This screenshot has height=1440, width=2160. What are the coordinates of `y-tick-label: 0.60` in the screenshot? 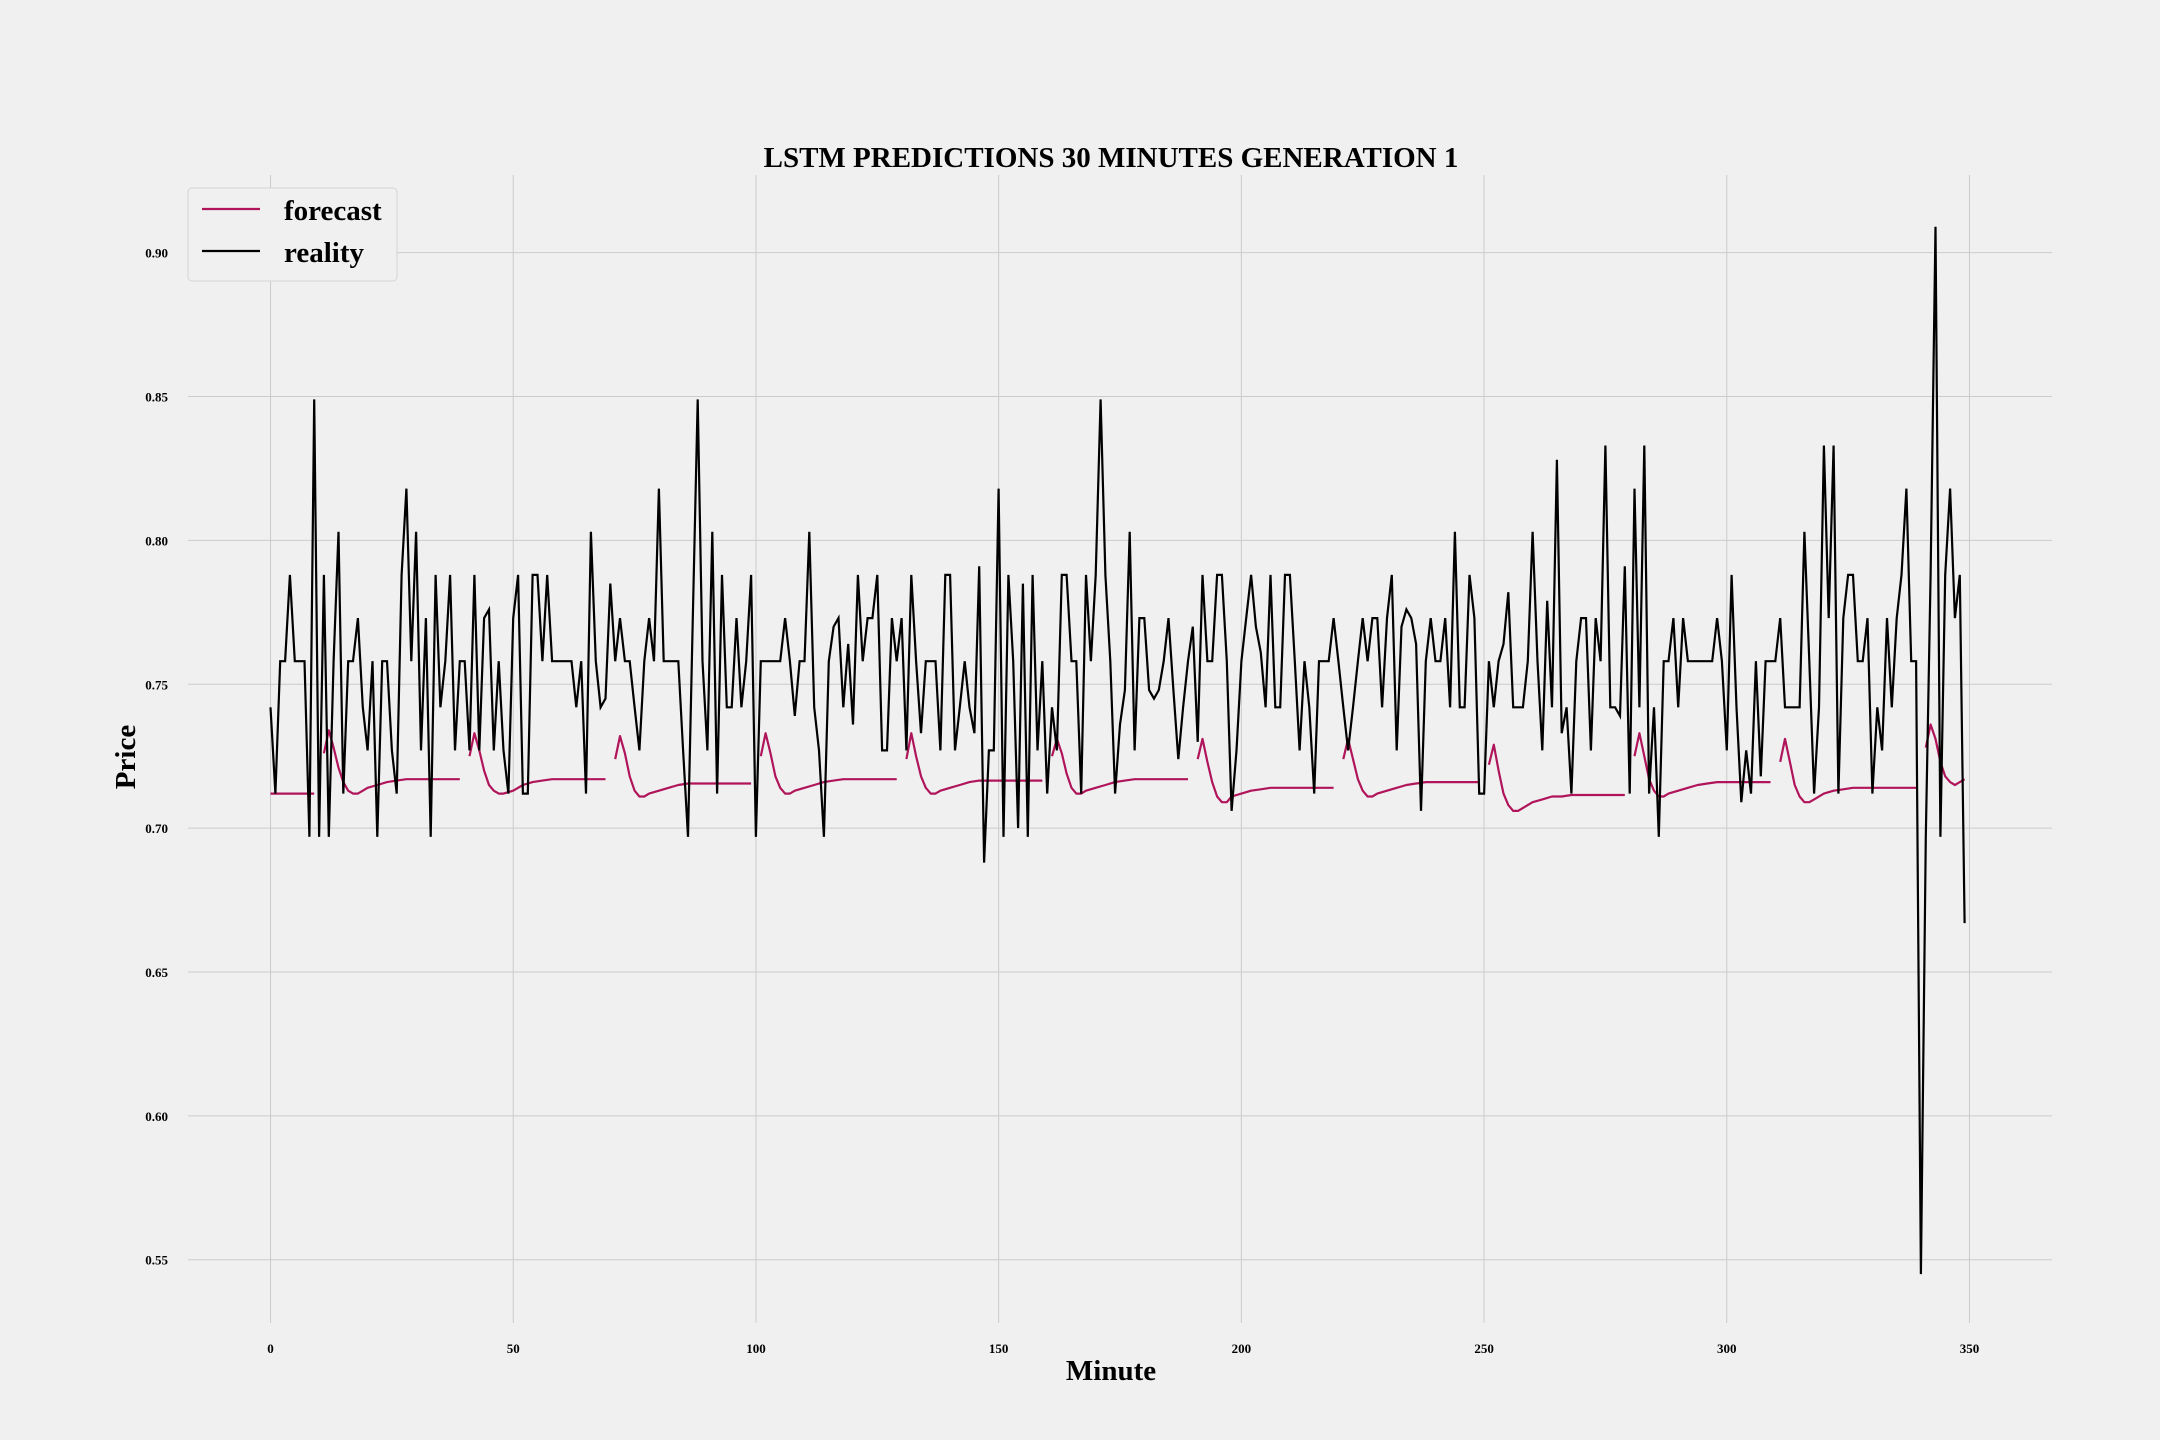 It's located at (156, 1116).